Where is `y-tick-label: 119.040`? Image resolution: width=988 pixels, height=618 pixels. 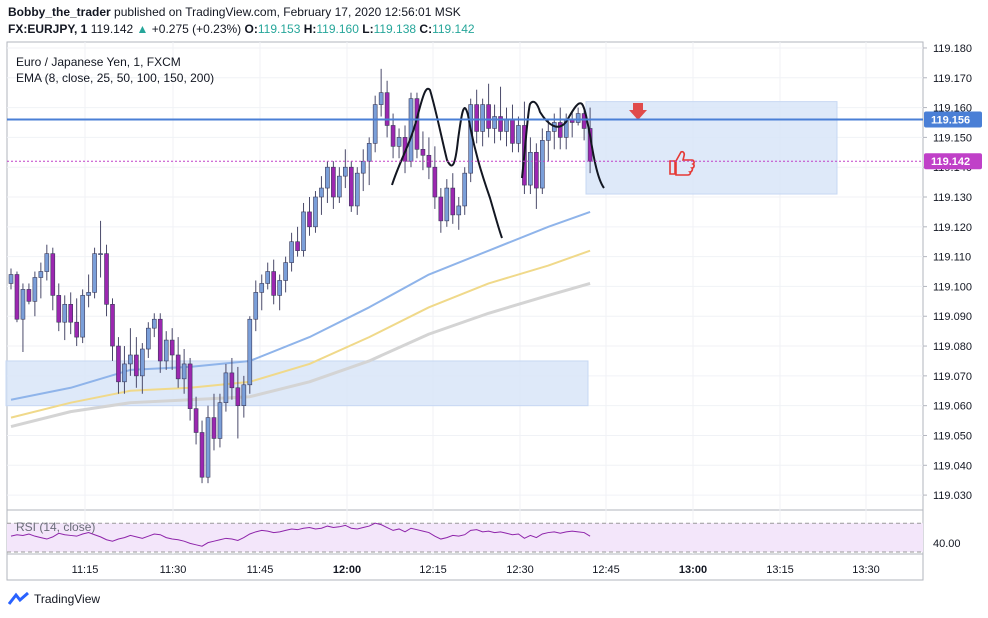 y-tick-label: 119.040 is located at coordinates (952, 466).